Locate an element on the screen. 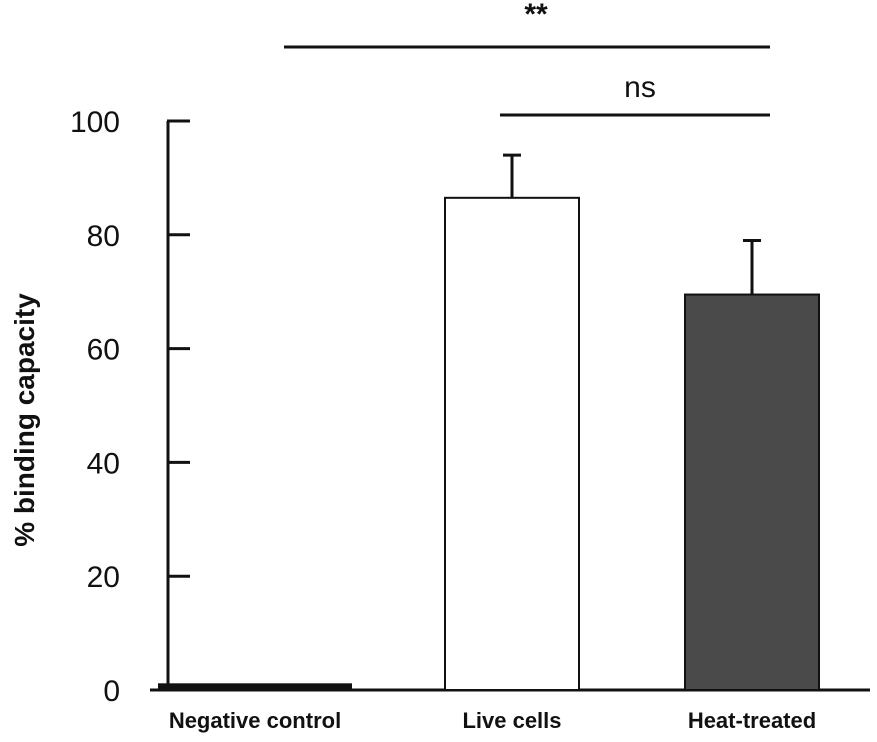 This screenshot has width=877, height=742. significance-brackets: ** ns is located at coordinates (527, 58).